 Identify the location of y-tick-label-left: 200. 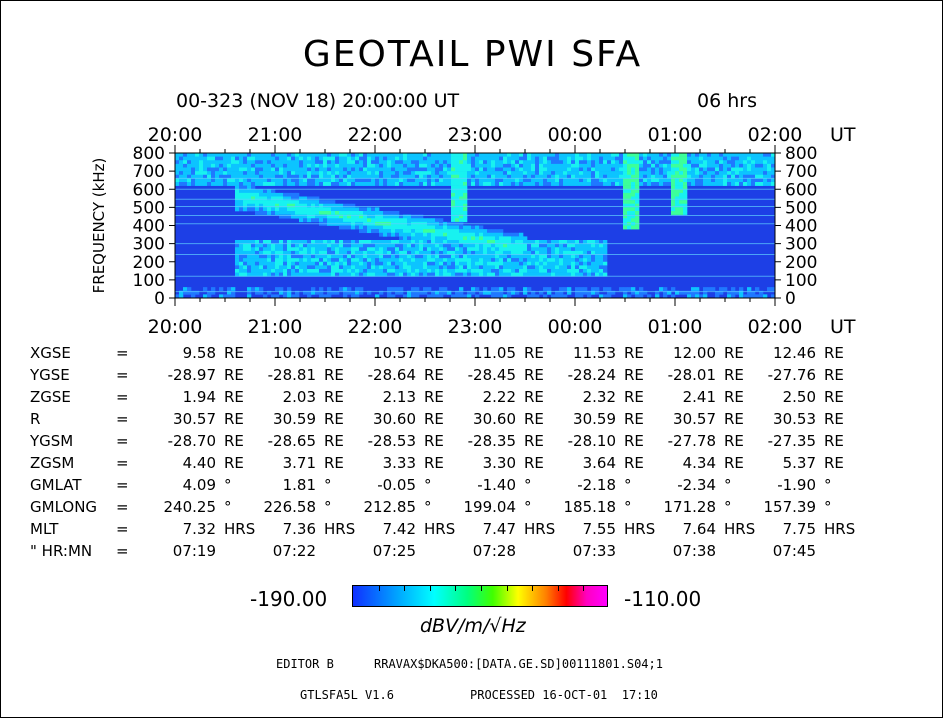
(149, 263).